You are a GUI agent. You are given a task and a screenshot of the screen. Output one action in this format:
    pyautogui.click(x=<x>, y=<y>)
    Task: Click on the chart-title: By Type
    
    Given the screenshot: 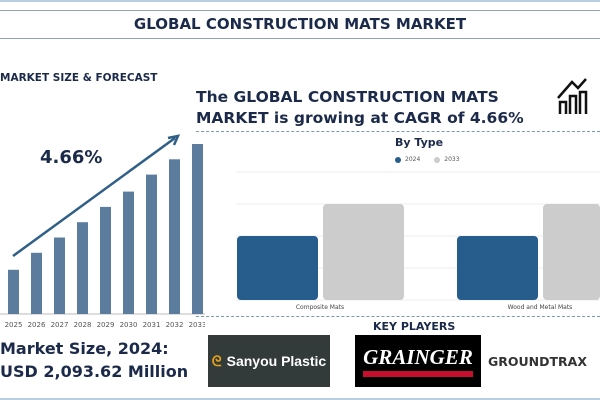 What is the action you would take?
    pyautogui.click(x=419, y=142)
    